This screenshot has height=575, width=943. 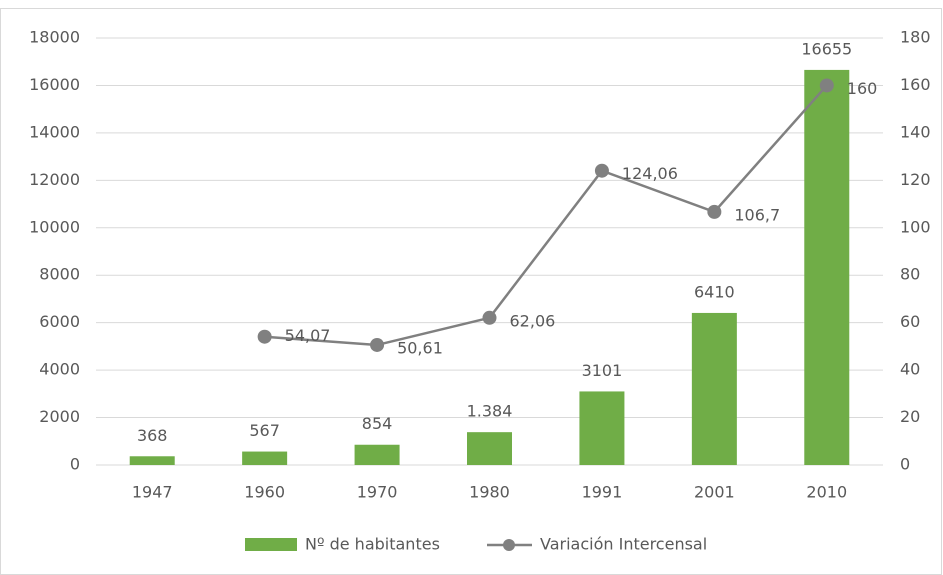 I want to click on y2-tick-label: 180, so click(x=915, y=37).